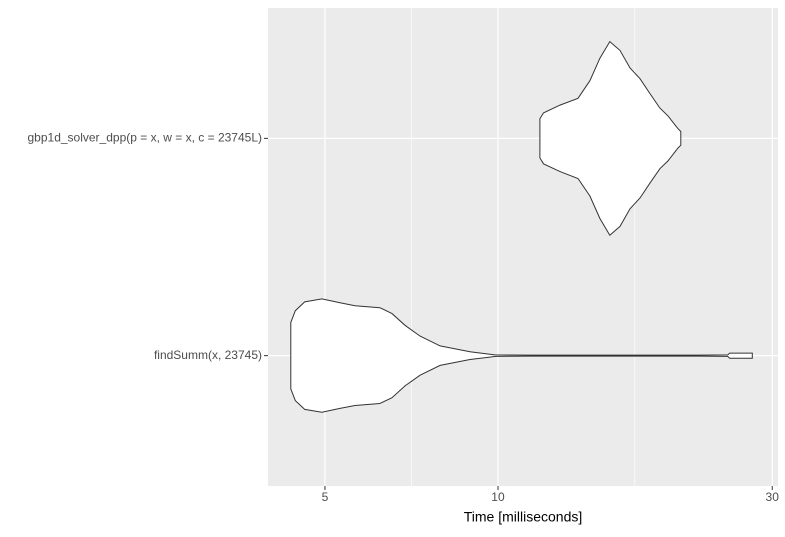 Image resolution: width=785 pixels, height=537 pixels. Describe the element at coordinates (773, 497) in the screenshot. I see `x-tick-label: 30` at that location.